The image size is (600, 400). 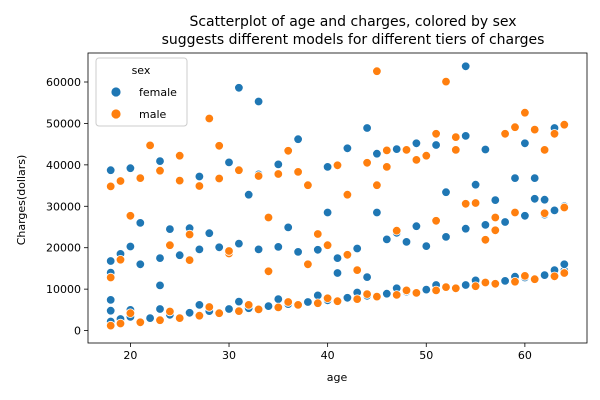 I want to click on y-tick-label-10000: 10000, so click(x=63, y=289).